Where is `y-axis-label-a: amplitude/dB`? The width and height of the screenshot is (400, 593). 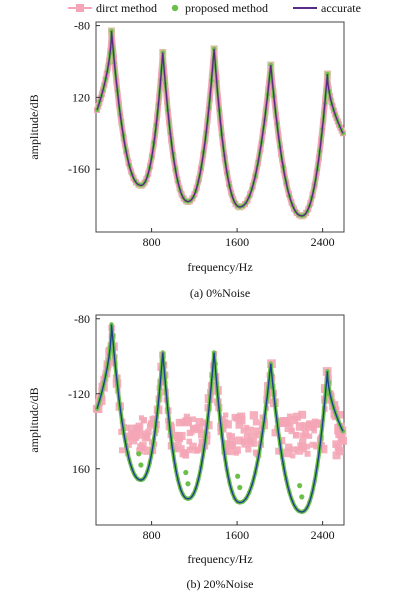 y-axis-label-a: amplitude/dB is located at coordinates (34, 126).